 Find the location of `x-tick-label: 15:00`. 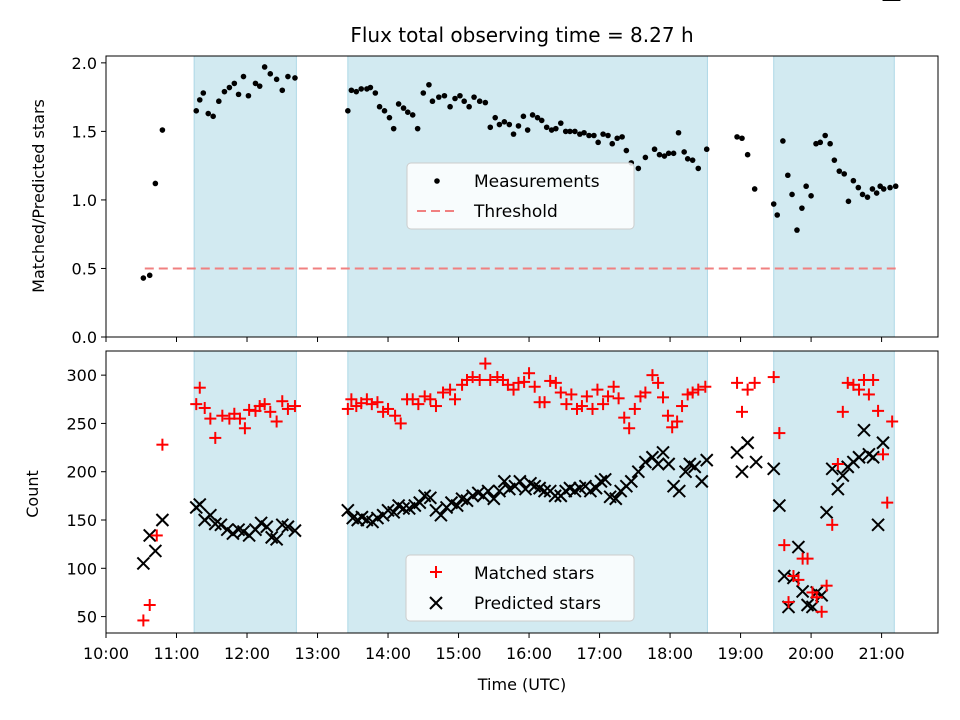

x-tick-label: 15:00 is located at coordinates (458, 653).